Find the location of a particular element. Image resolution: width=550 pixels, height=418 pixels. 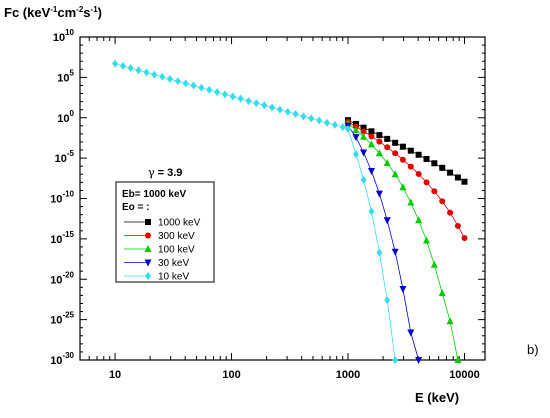

legend-entries: 1000 keV 300 keV 100 keV 30 keV 10 keV is located at coordinates (162, 250).